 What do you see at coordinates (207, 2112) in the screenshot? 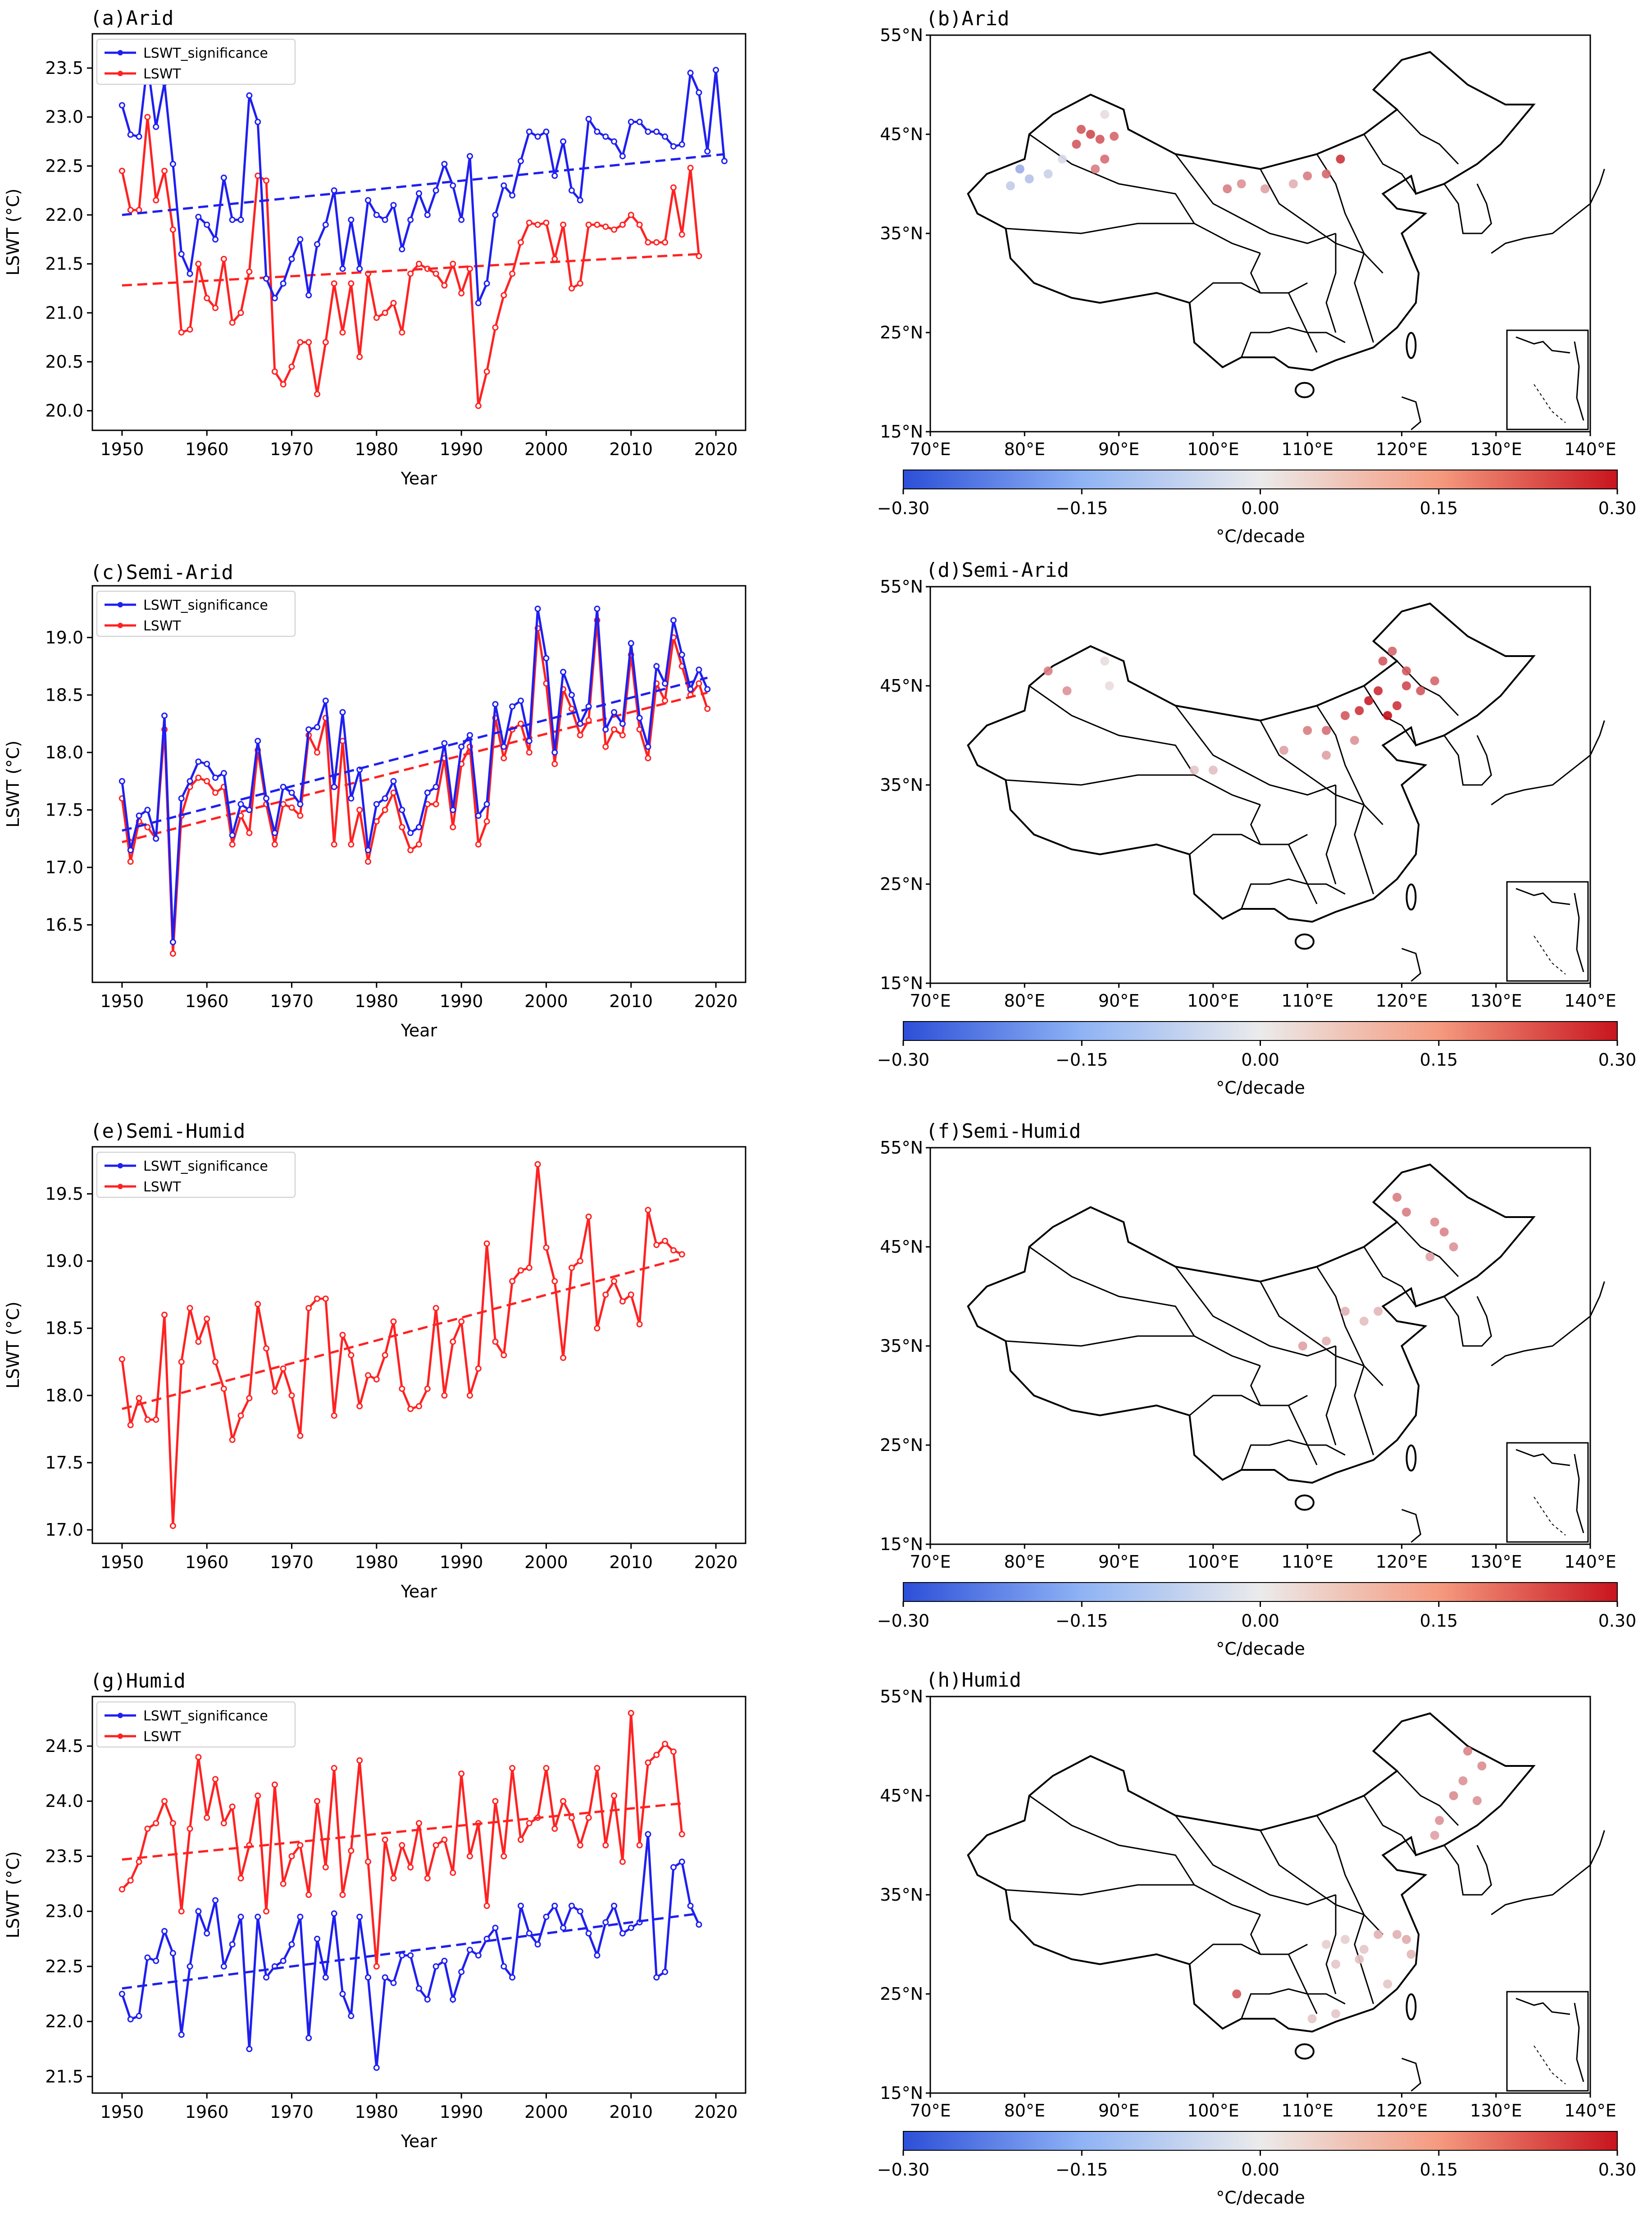
I see `x-tick-label: 1960` at bounding box center [207, 2112].